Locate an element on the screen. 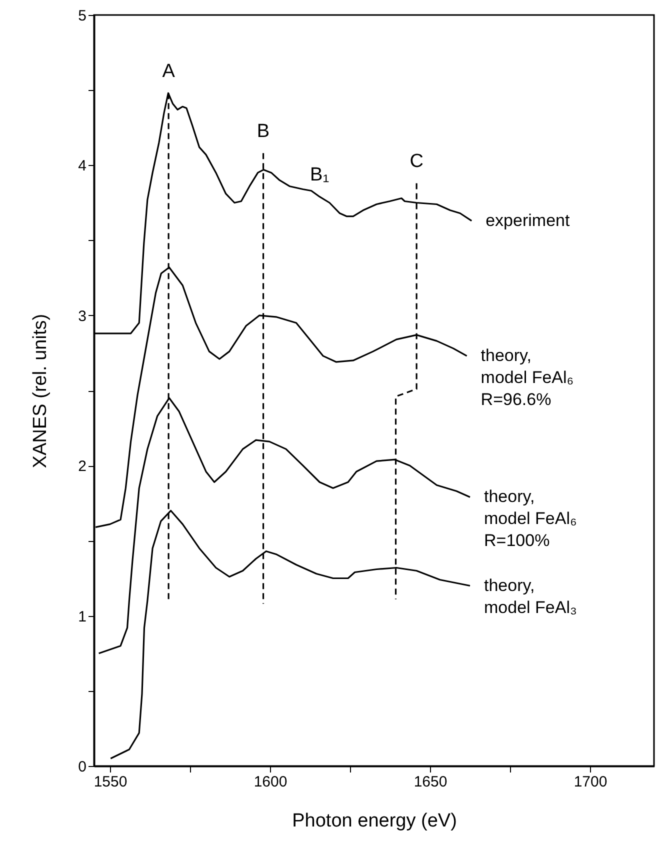 The image size is (662, 858). annotation: B₁ is located at coordinates (320, 175).